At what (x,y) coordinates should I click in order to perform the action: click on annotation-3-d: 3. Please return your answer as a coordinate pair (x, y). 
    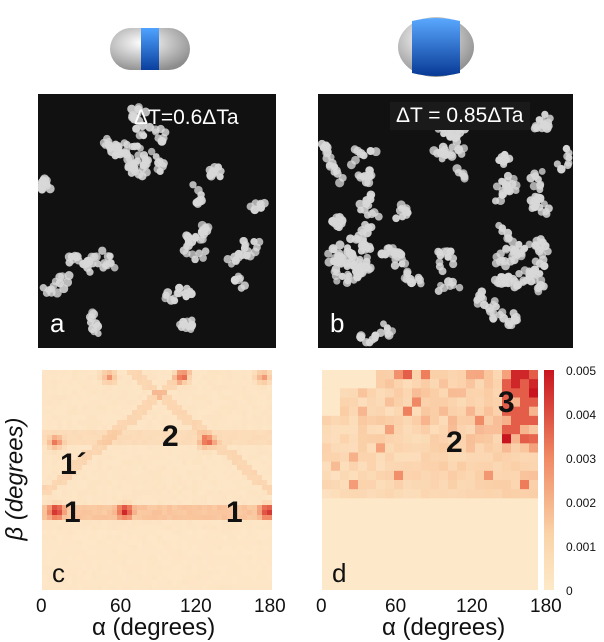
    Looking at the image, I should click on (506, 402).